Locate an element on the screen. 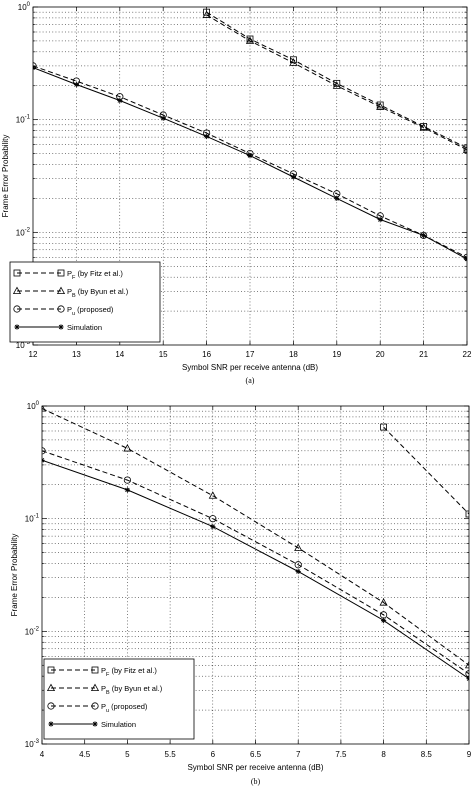  x-tick-label: 6 is located at coordinates (213, 754).